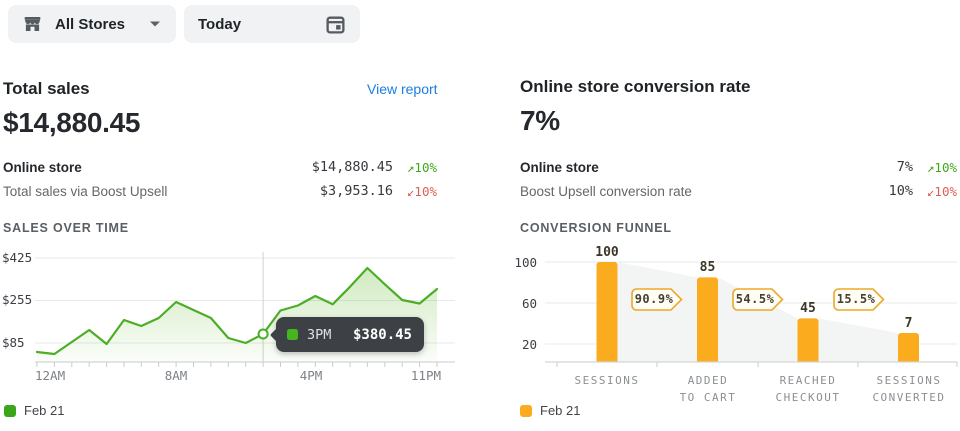 This screenshot has height=431, width=960. Describe the element at coordinates (85, 191) in the screenshot. I see `metric-label: Total sales via Boost Upsell` at that location.